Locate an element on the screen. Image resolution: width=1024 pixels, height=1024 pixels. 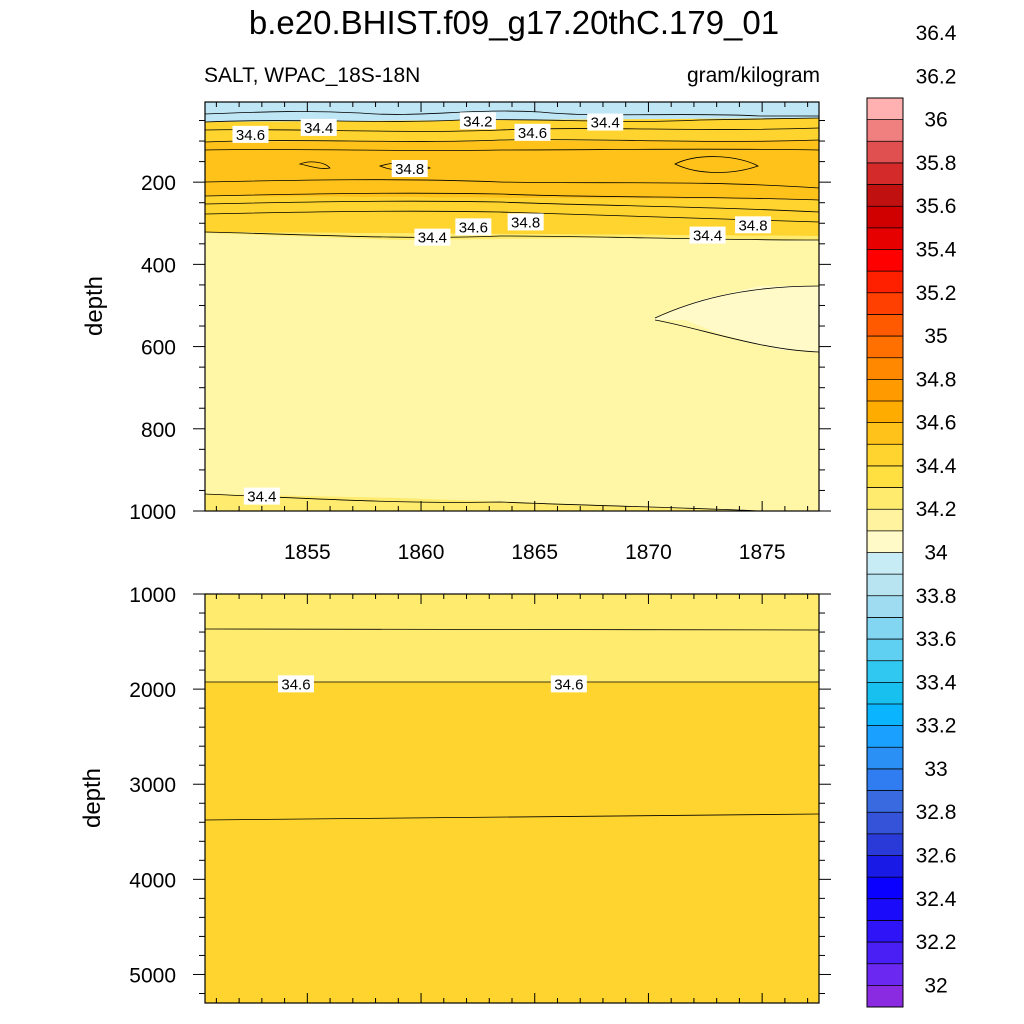
lower-fill-upper-band is located at coordinates (512, 638).